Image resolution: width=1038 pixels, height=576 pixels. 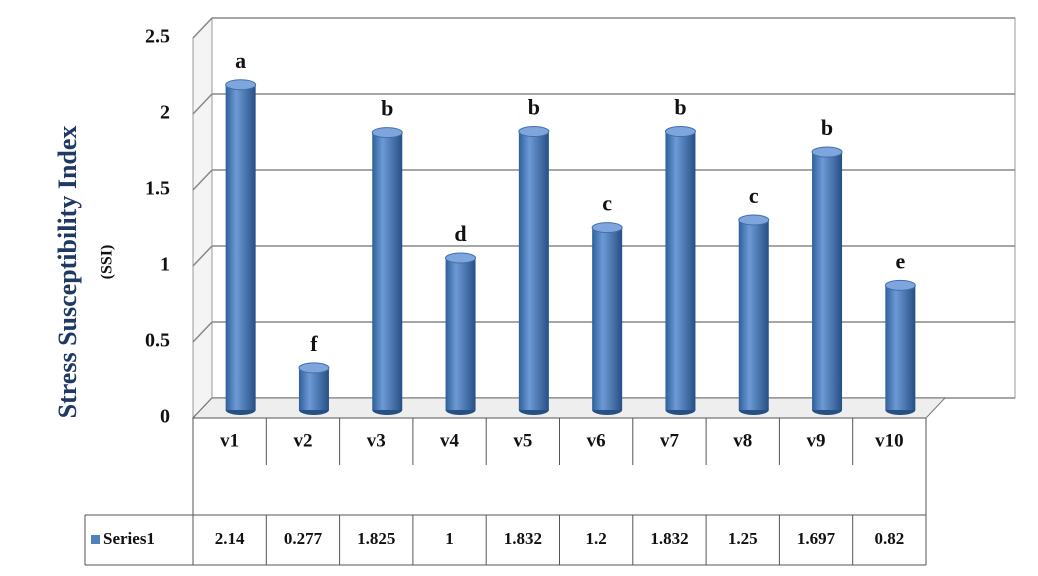 I want to click on table-value: 0.82, so click(x=889, y=538).